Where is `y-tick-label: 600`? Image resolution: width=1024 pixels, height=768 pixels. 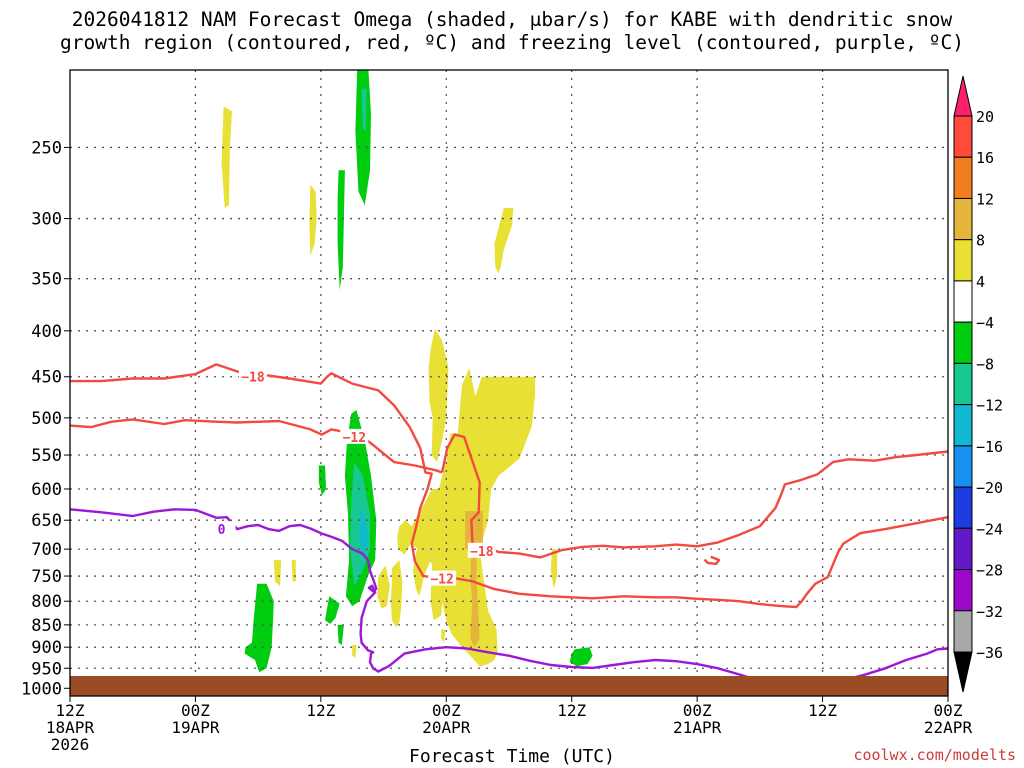
y-tick-label: 600 is located at coordinates (46, 490).